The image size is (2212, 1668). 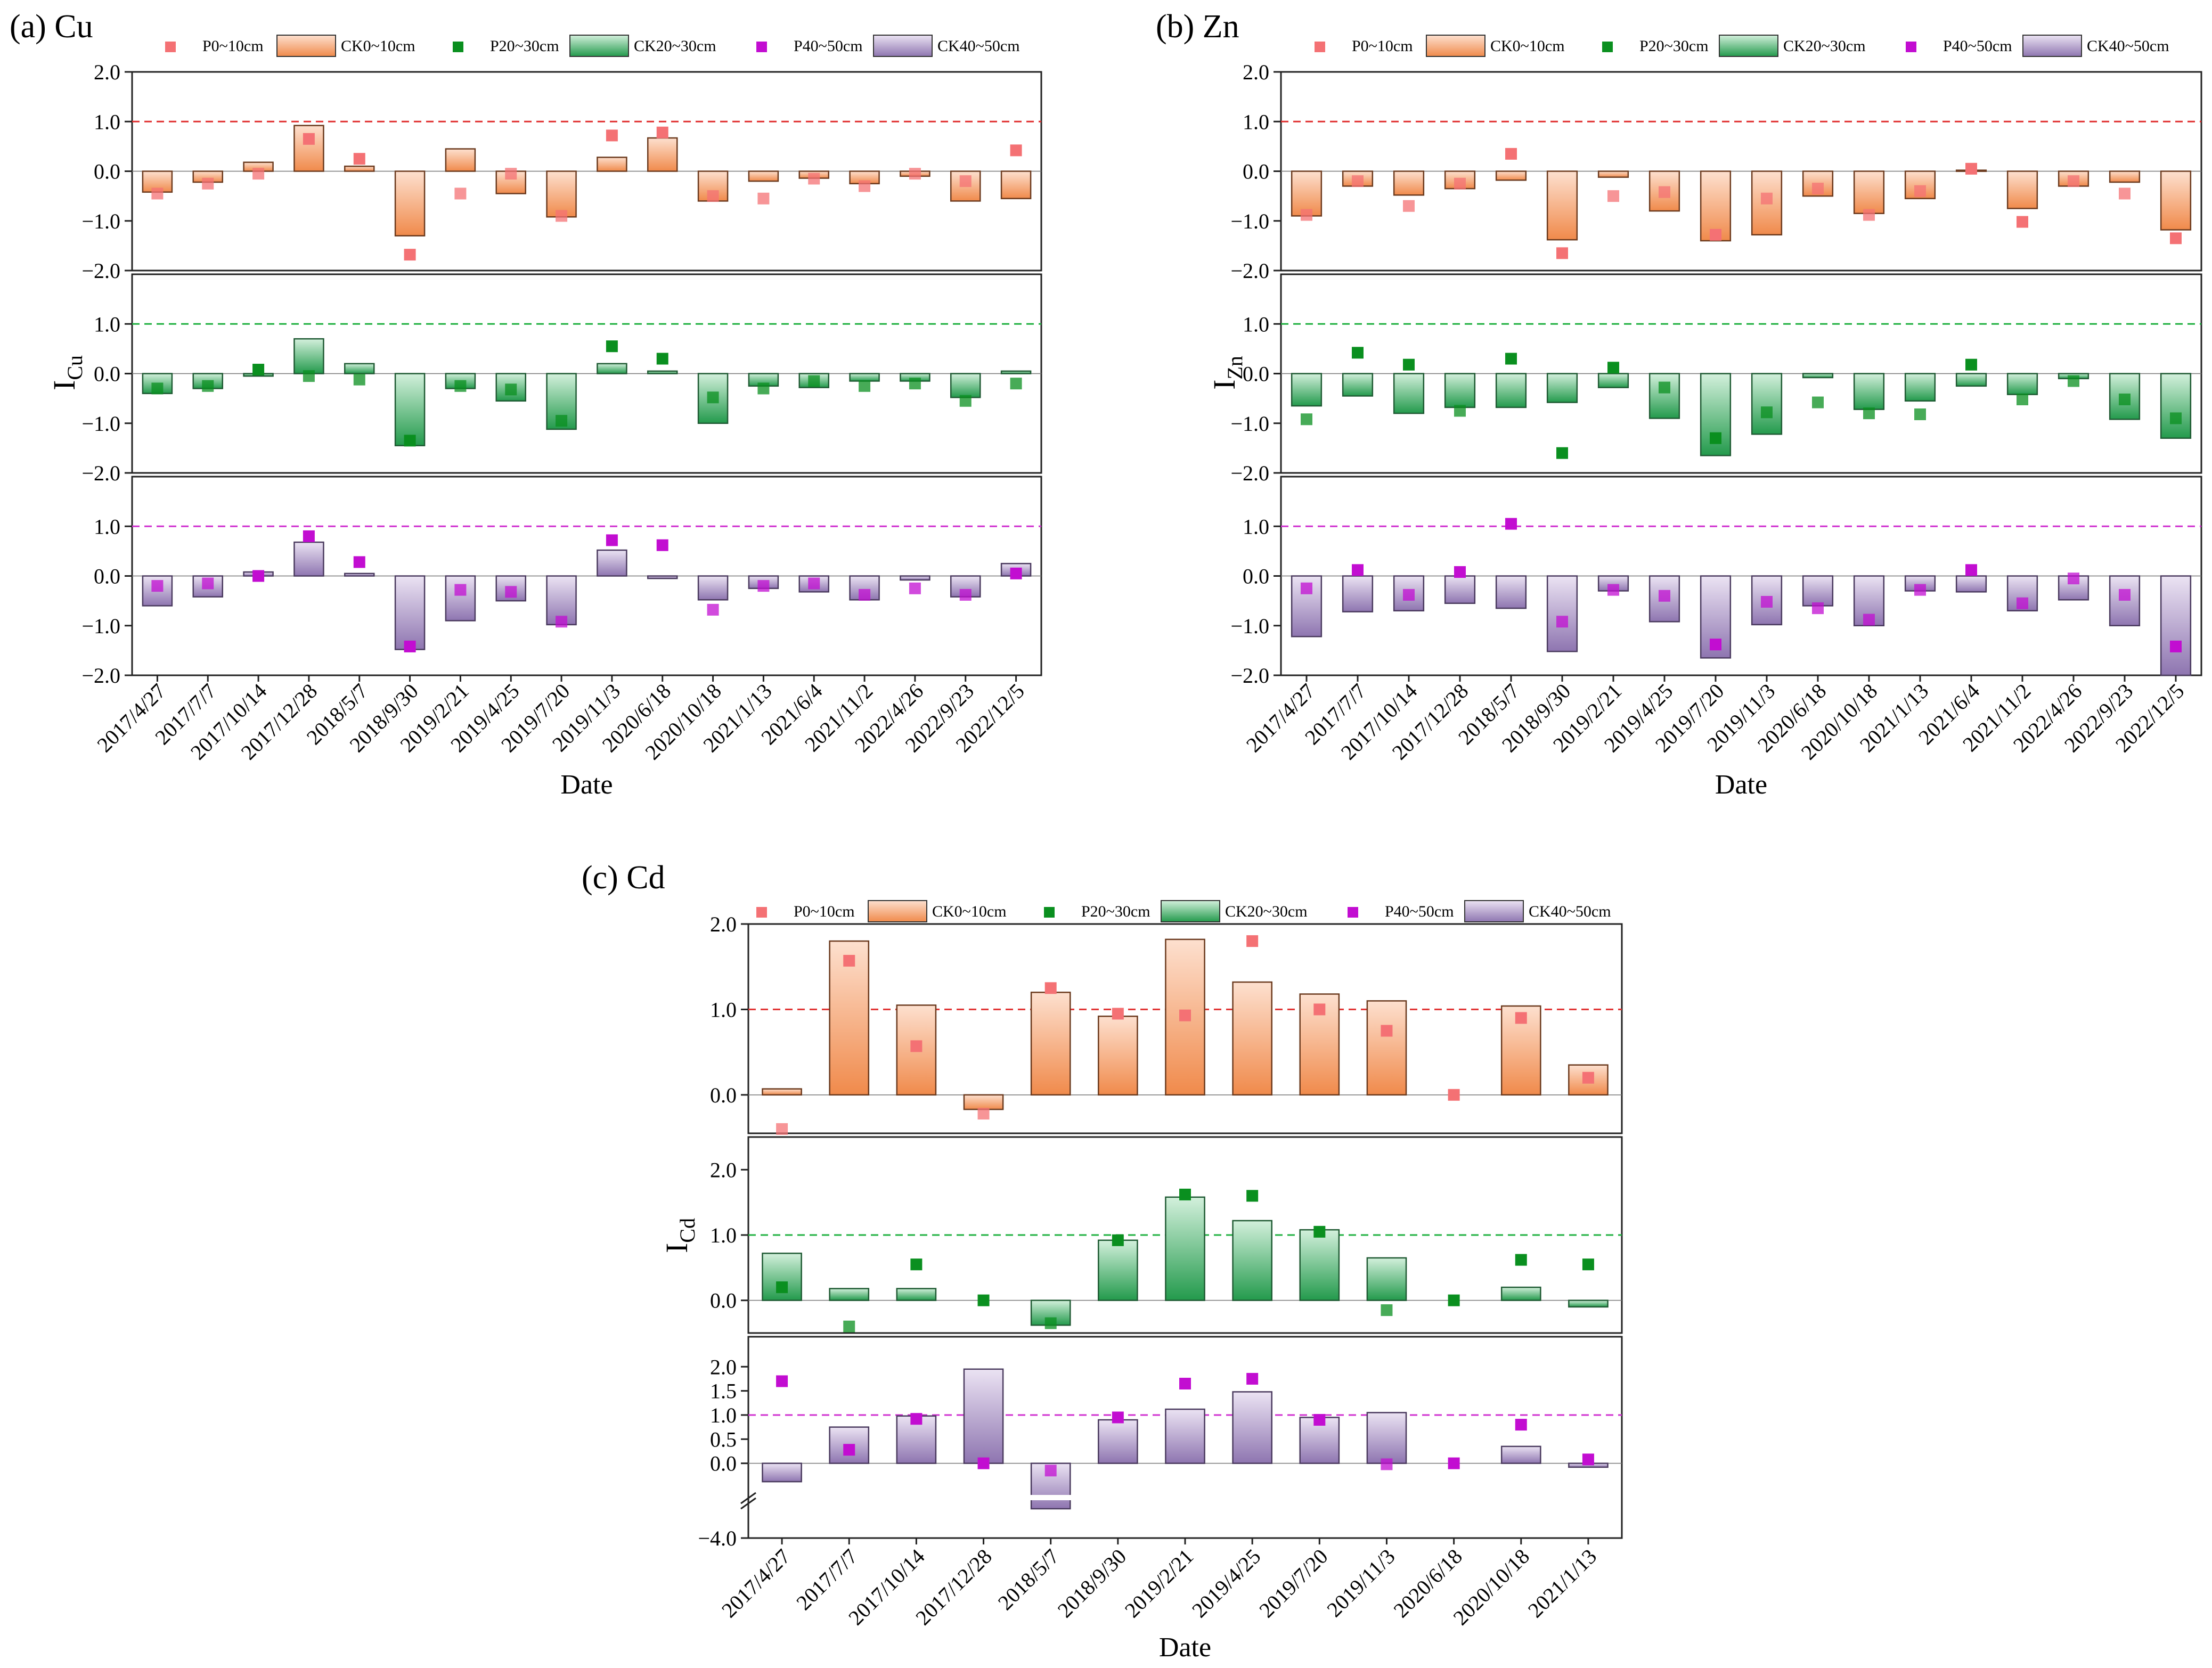 What do you see at coordinates (1674, 46) in the screenshot?
I see `legend-label-P20: P20~30cm` at bounding box center [1674, 46].